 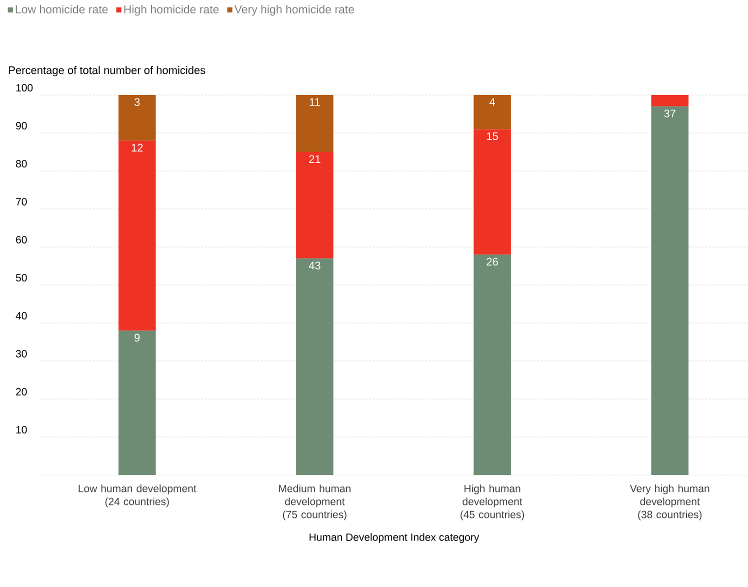 What do you see at coordinates (137, 338) in the screenshot?
I see `annotation: 9` at bounding box center [137, 338].